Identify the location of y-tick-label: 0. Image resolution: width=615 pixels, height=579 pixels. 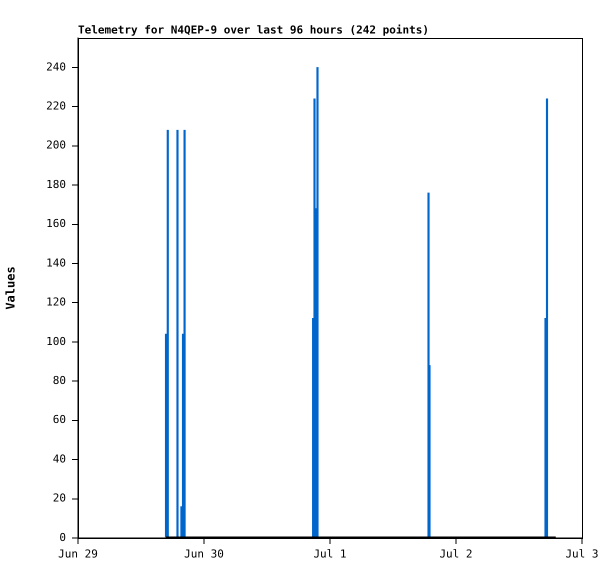
(62, 537).